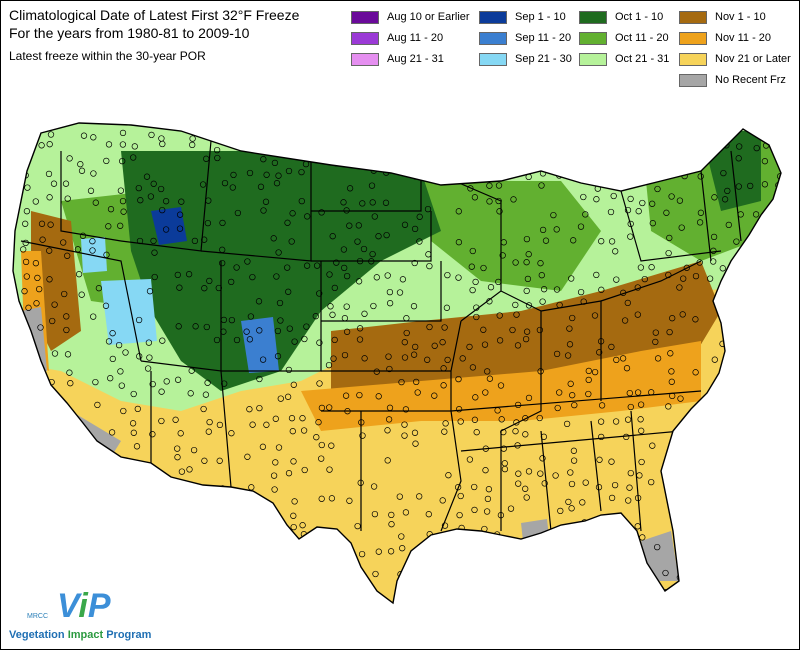 The height and width of the screenshot is (650, 800). Describe the element at coordinates (543, 38) in the screenshot. I see `legend-label: Sep 11 - 20` at that location.